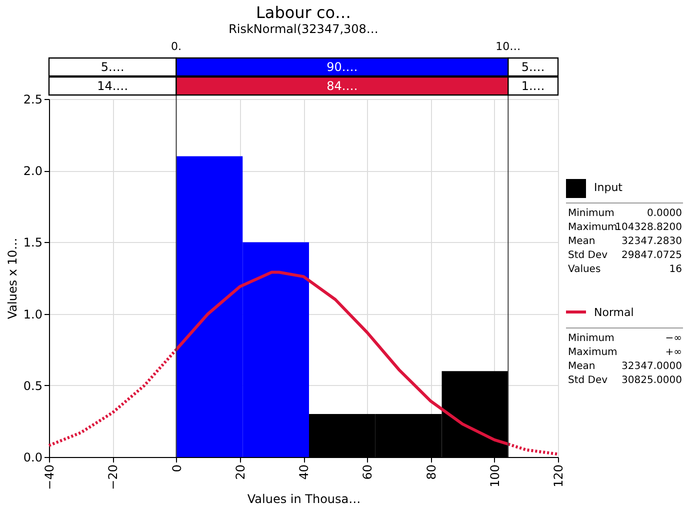 The height and width of the screenshot is (524, 698). Describe the element at coordinates (32, 314) in the screenshot. I see `y-tick-label: 1.0` at that location.